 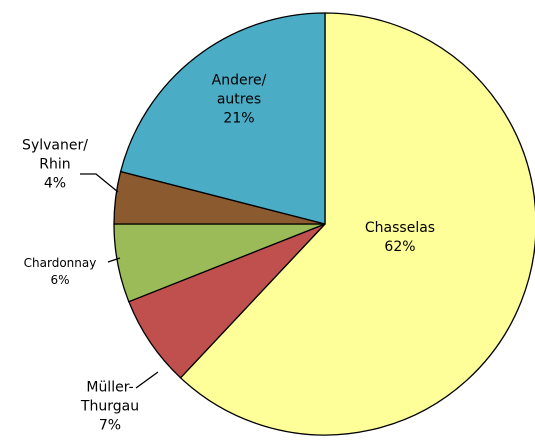 What do you see at coordinates (60, 280) in the screenshot?
I see `value-label: 6%` at bounding box center [60, 280].